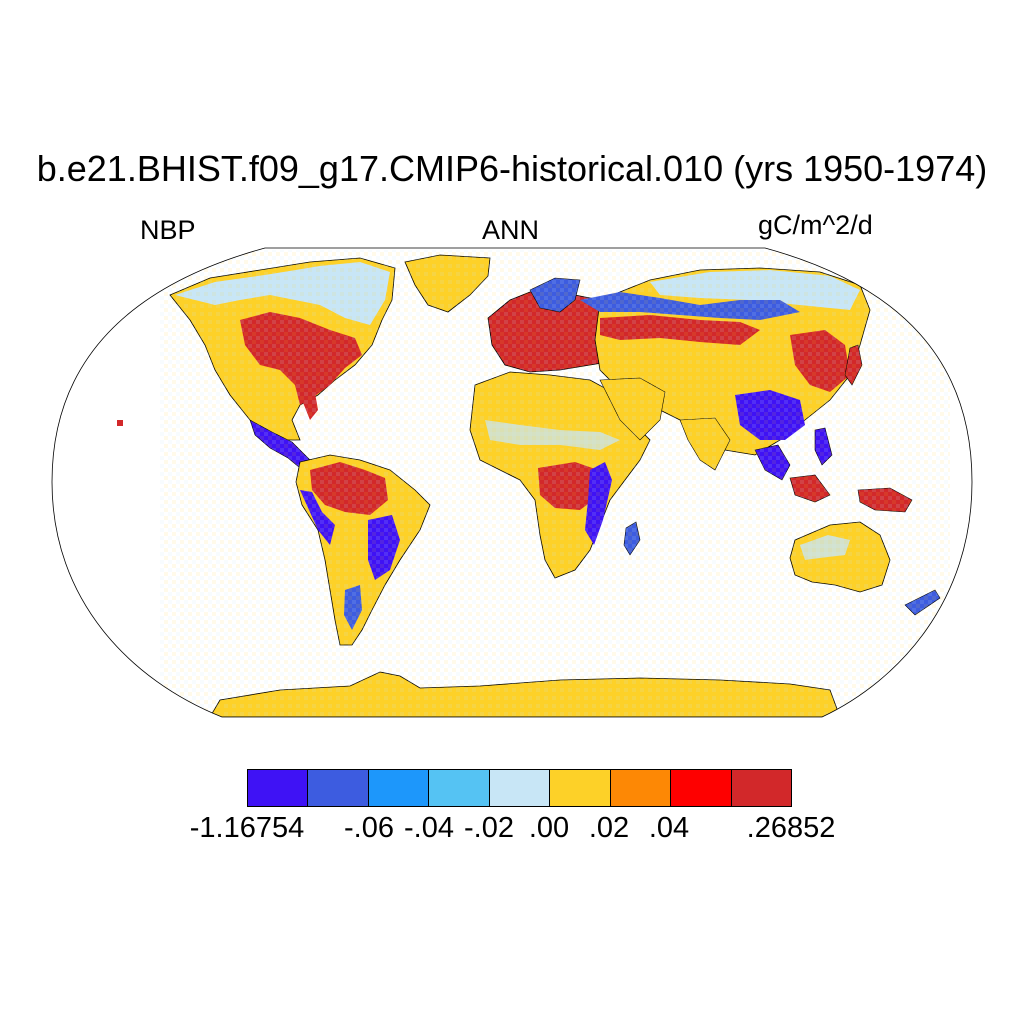 The image size is (1024, 1024). What do you see at coordinates (791, 828) in the screenshot?
I see `colorbar-tick-label: .26852` at bounding box center [791, 828].